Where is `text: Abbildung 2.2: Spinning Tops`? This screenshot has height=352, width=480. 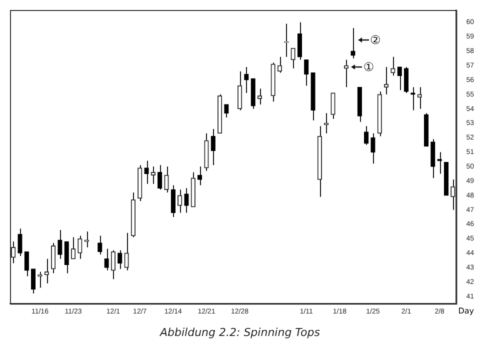
text: Abbildung 2.2: Spinning Tops is located at coordinates (239, 332).